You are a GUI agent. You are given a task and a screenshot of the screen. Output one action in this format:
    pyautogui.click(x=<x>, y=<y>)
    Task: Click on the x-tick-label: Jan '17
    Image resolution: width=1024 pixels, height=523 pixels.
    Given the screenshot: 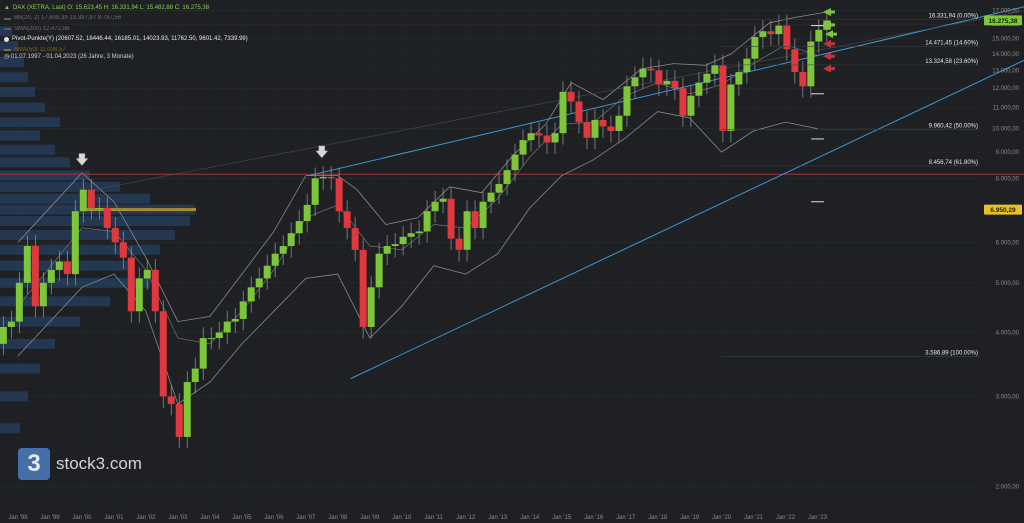 What is the action you would take?
    pyautogui.click(x=626, y=518)
    